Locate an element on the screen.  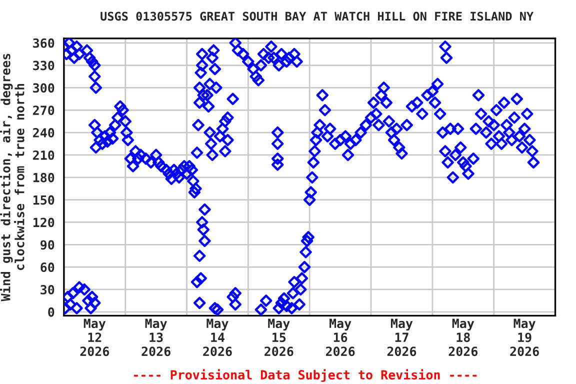
y-tick-label: 360 is located at coordinates (43, 43).